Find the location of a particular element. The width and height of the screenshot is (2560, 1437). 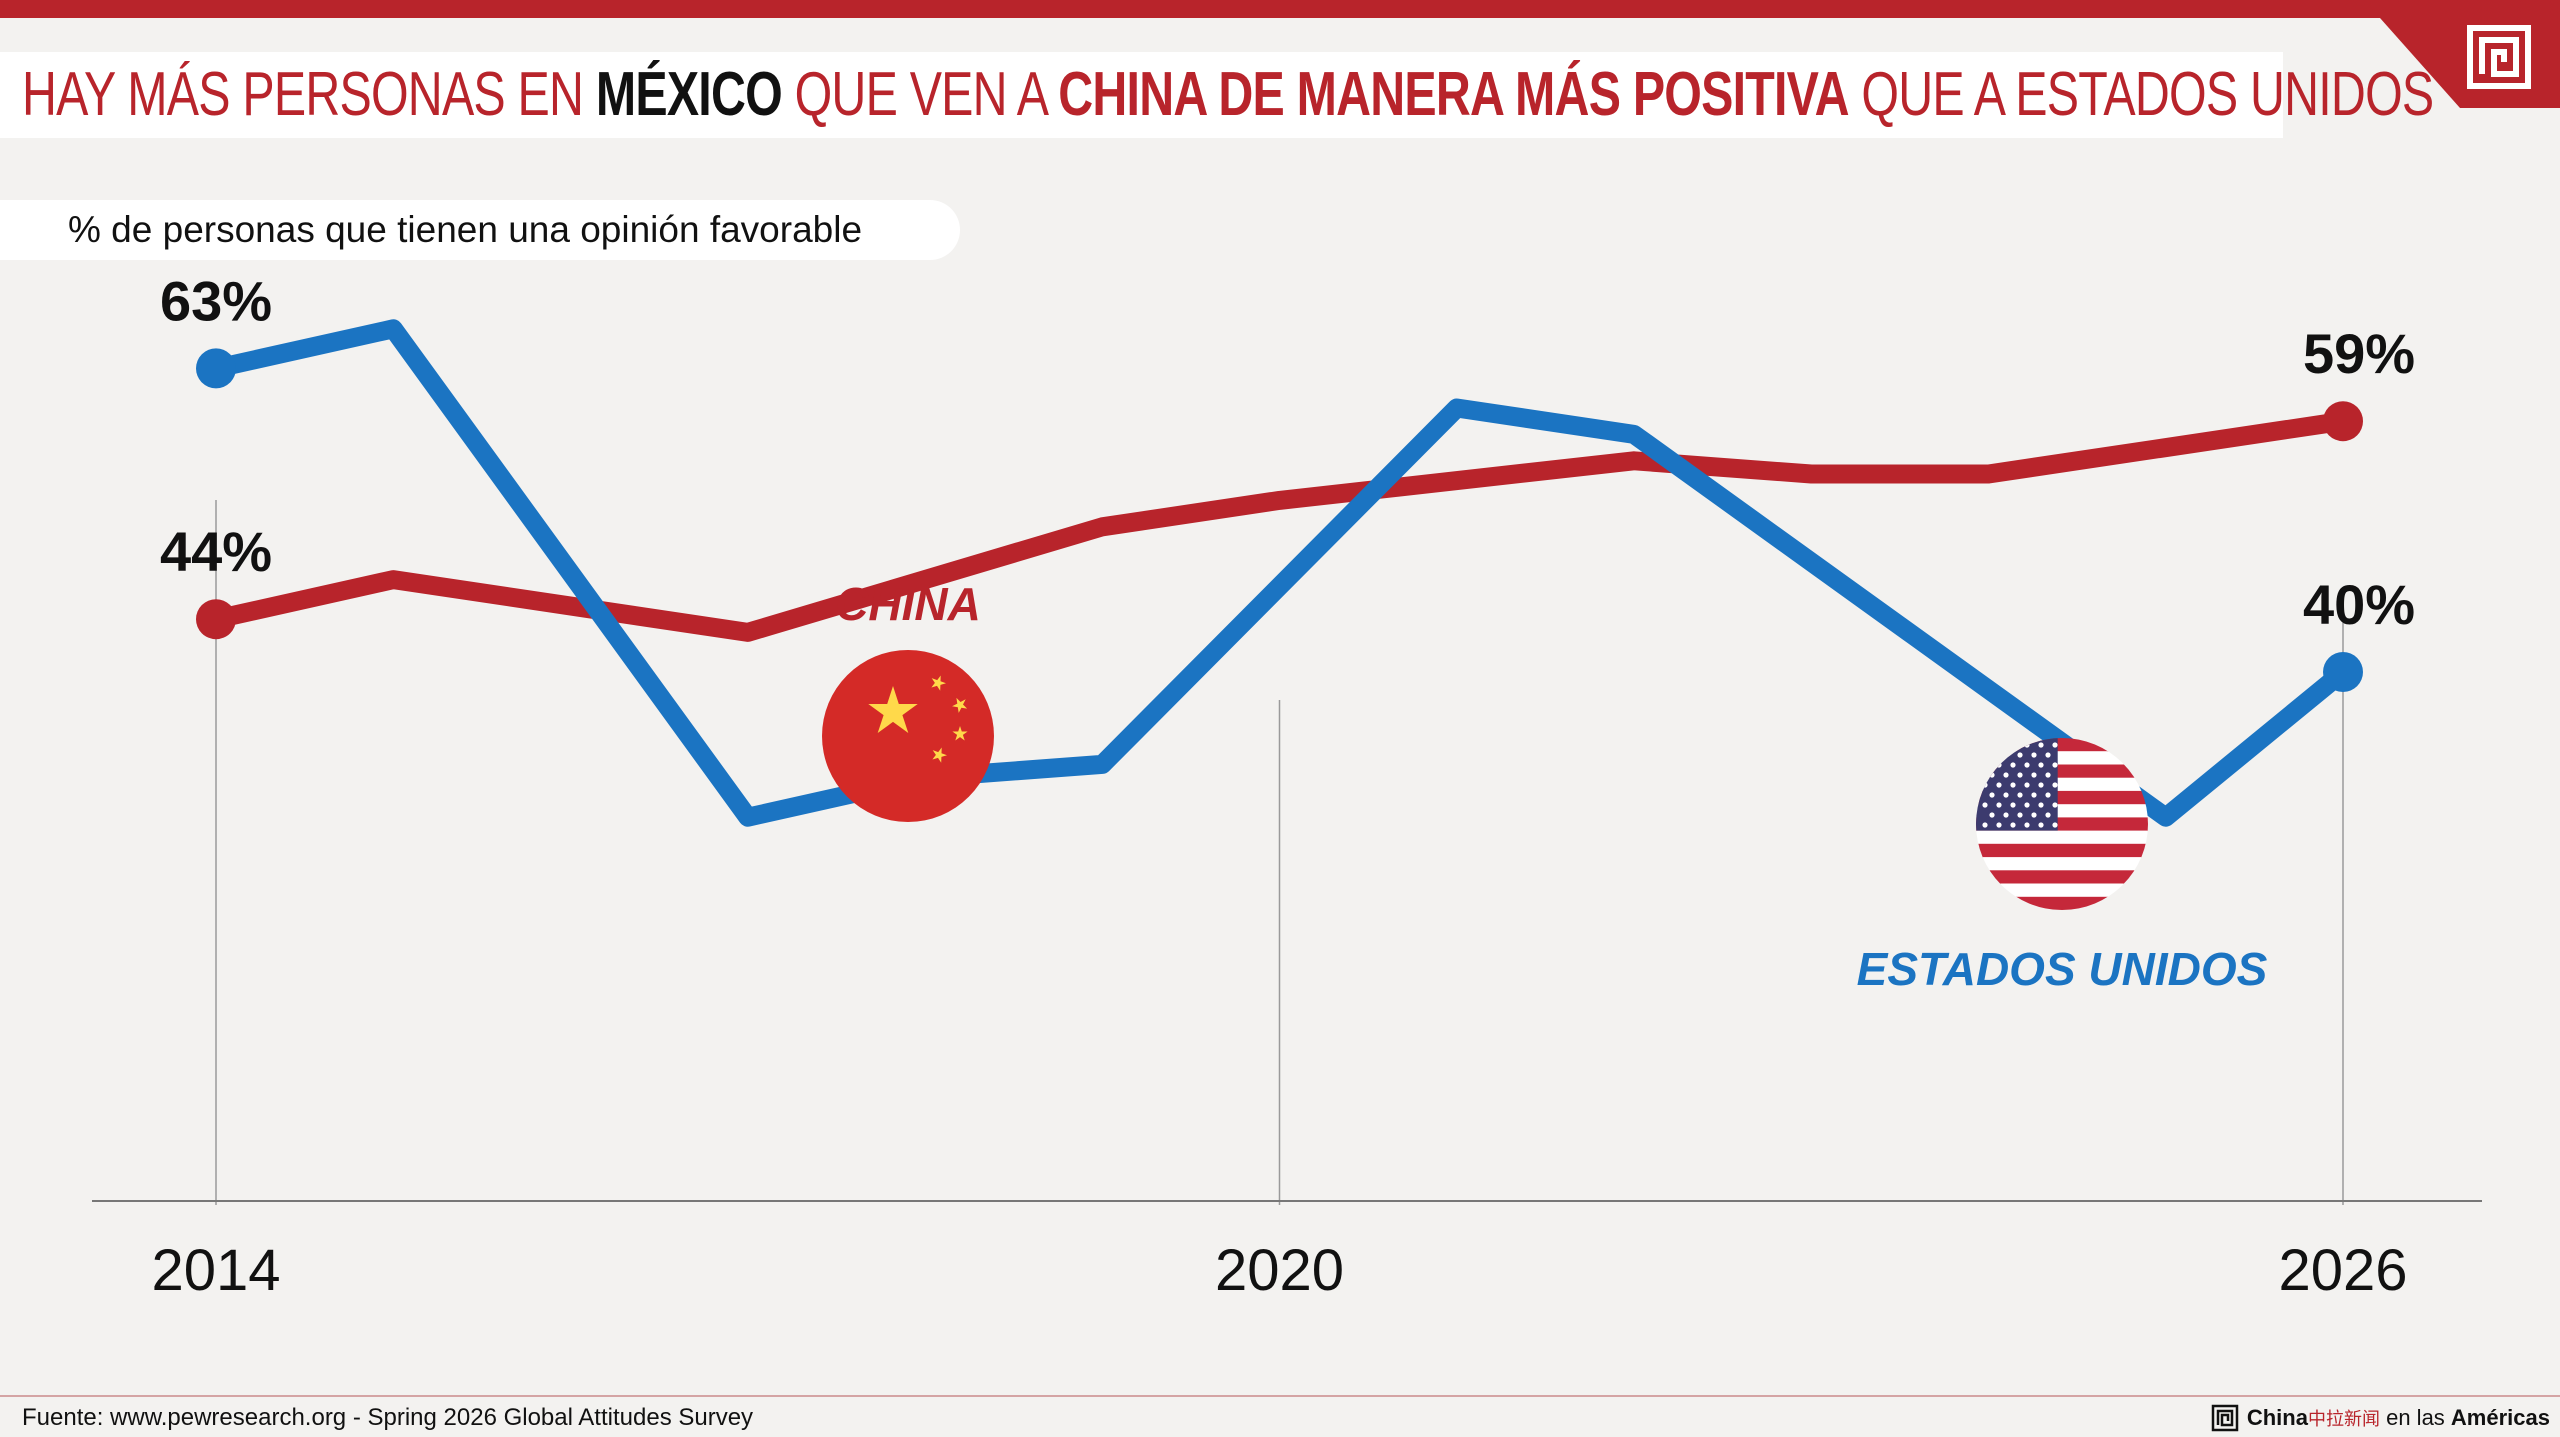

title-part-3: QUE VEN A is located at coordinates (920, 94).